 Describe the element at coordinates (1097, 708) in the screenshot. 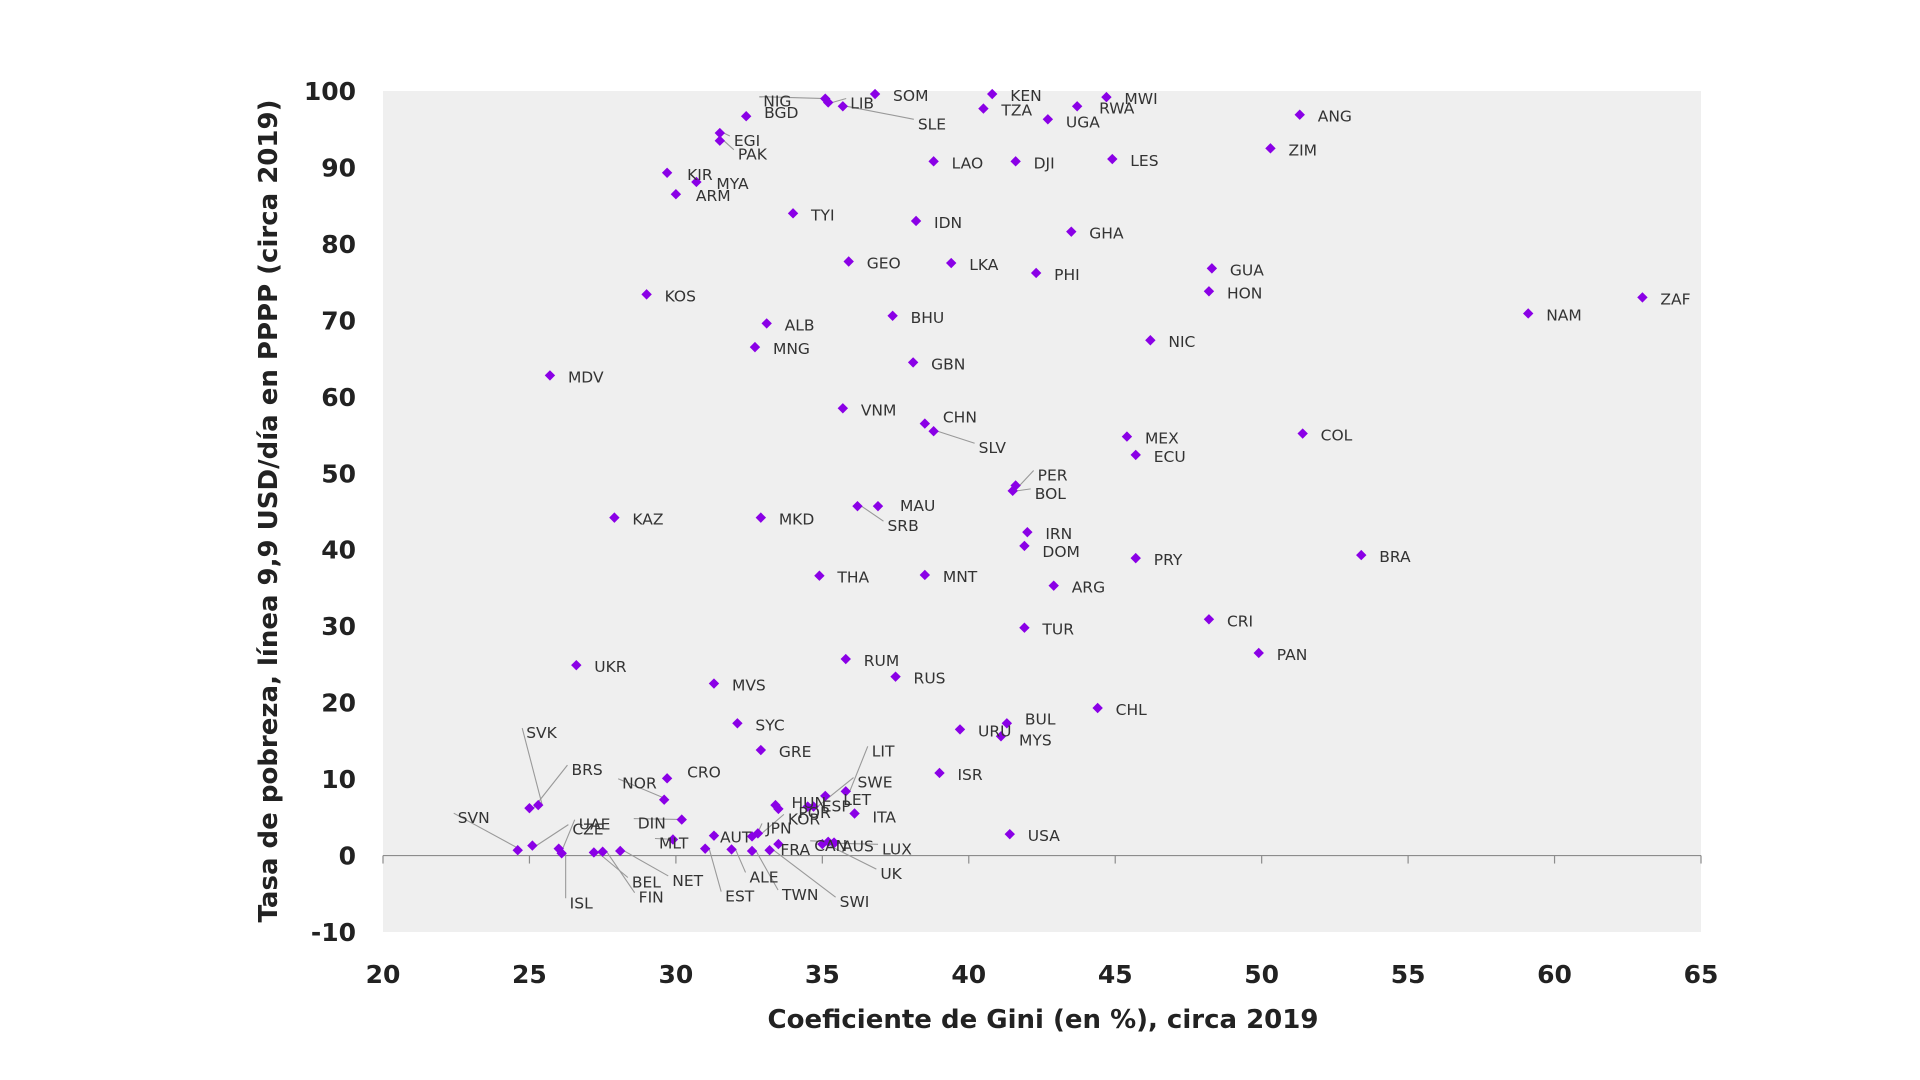

I see `data-point-chl` at that location.